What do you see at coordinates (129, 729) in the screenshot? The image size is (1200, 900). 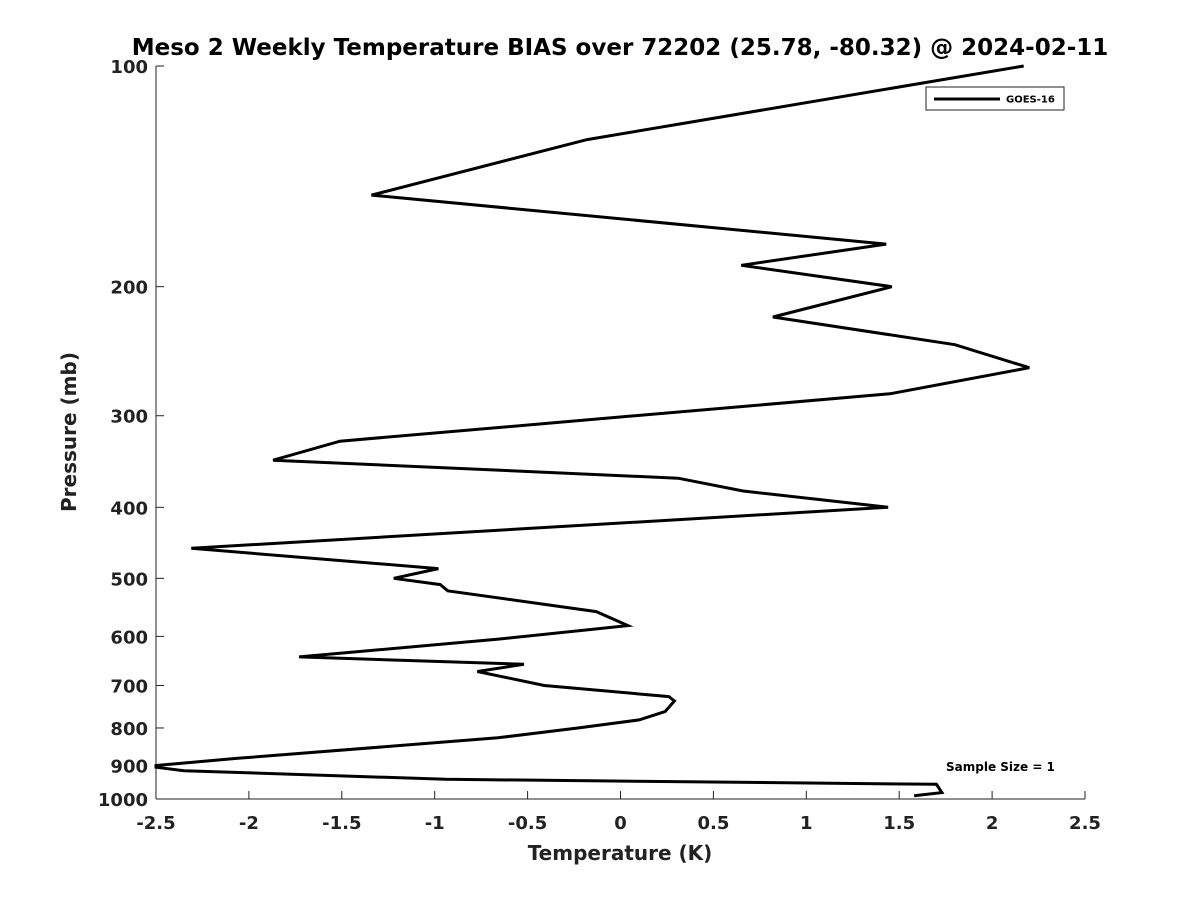 I see `y-tick-label: 800` at bounding box center [129, 729].